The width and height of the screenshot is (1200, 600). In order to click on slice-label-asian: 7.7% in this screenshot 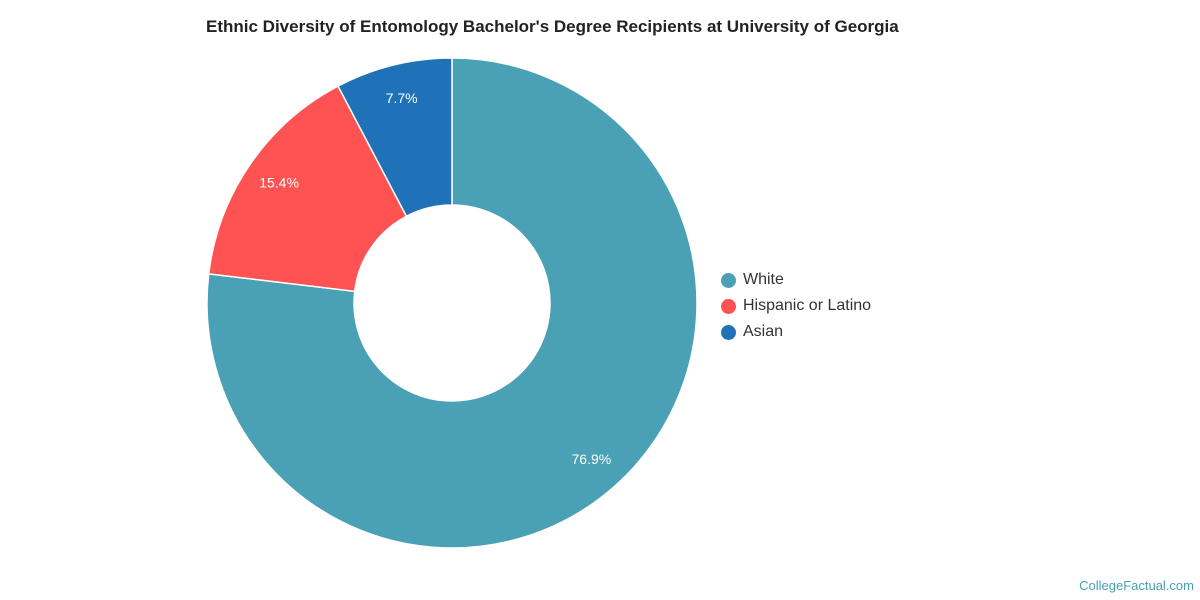, I will do `click(402, 98)`.